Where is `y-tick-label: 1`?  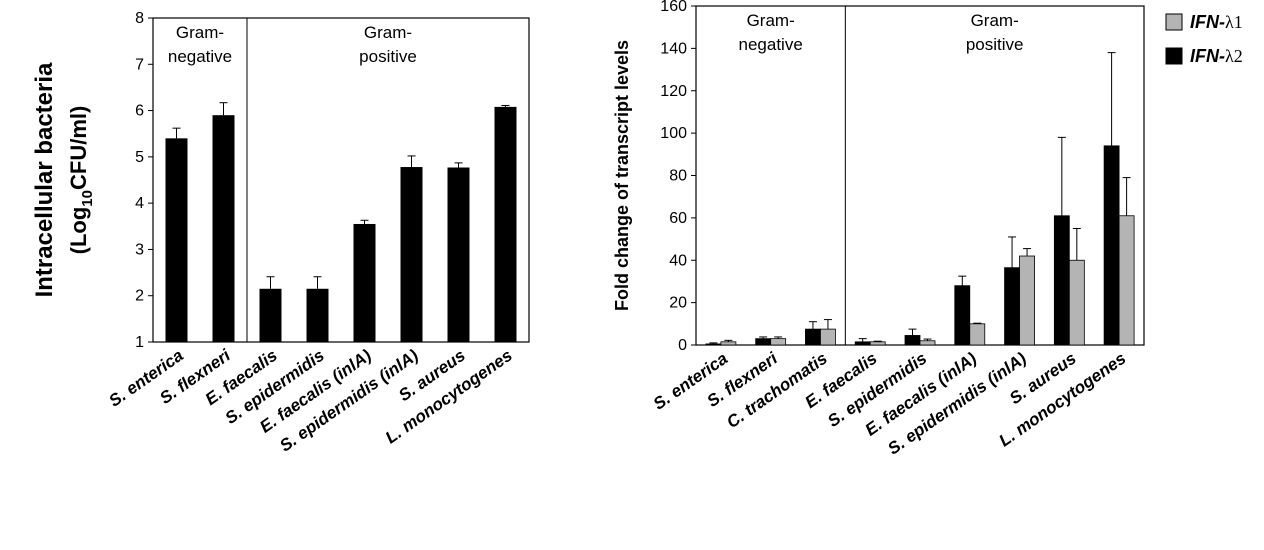
y-tick-label: 1 is located at coordinates (139, 342).